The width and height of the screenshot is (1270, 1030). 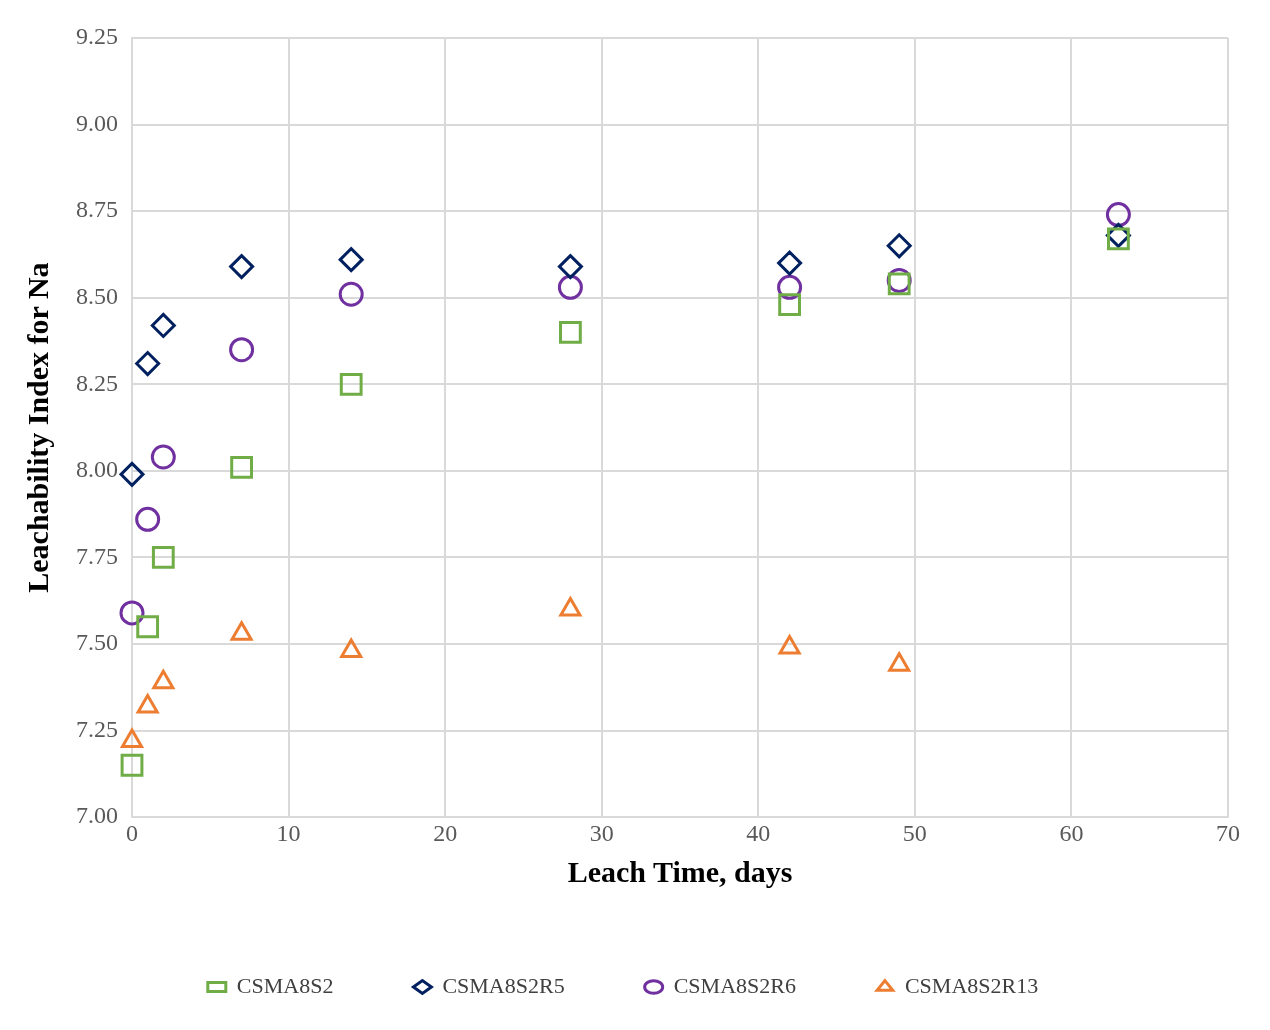 I want to click on y-tick-label: 8.50, so click(x=97, y=296).